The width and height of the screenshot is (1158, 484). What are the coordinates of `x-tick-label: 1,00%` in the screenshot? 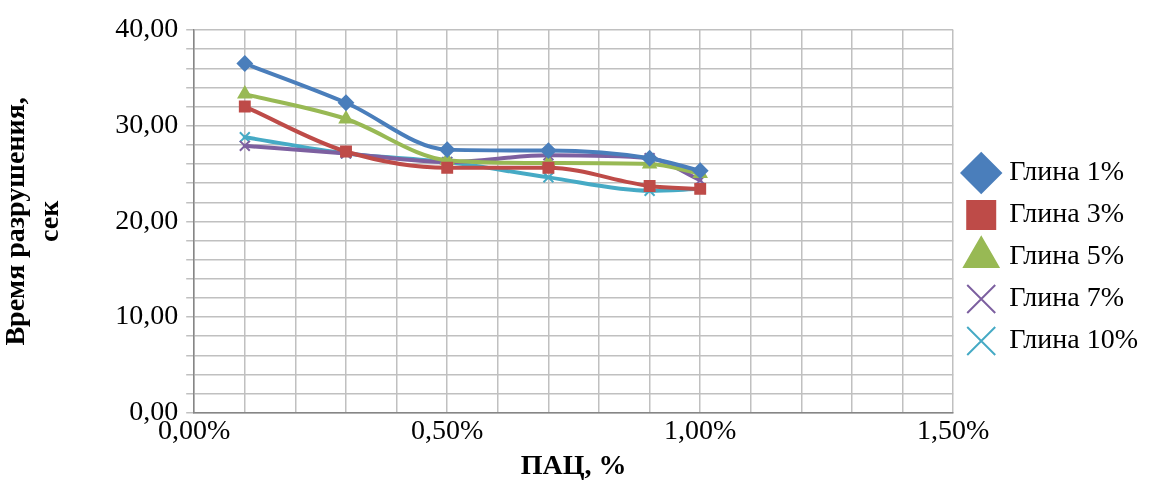 It's located at (700, 429).